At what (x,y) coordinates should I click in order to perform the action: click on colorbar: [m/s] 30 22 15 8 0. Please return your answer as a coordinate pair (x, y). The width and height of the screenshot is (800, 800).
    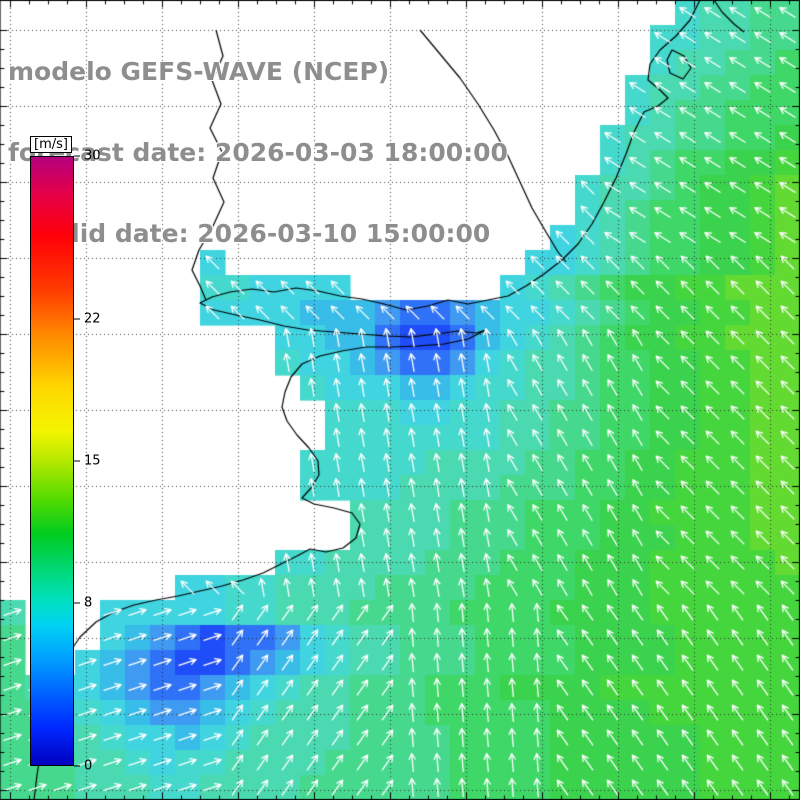
    Looking at the image, I should click on (65, 453).